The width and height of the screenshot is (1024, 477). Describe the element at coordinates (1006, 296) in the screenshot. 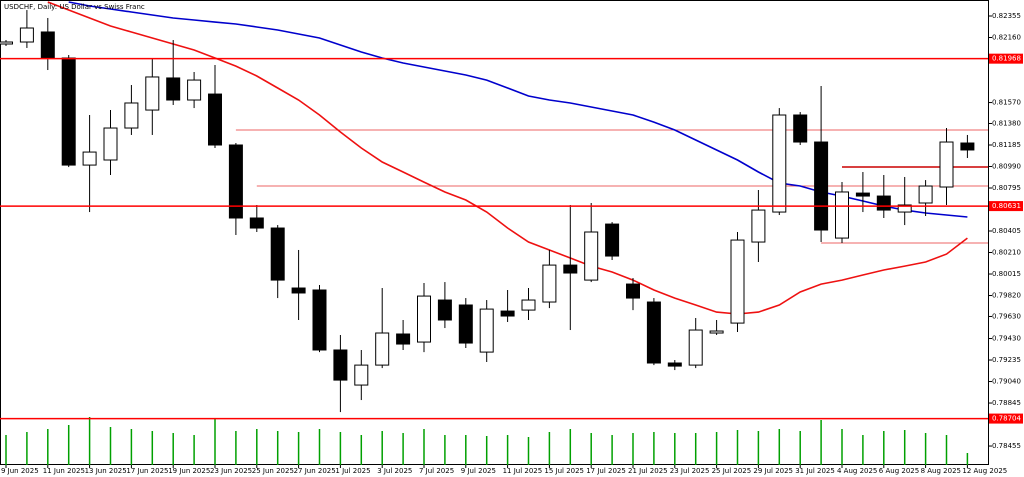

I see `y-tick-label: 0.79820` at that location.